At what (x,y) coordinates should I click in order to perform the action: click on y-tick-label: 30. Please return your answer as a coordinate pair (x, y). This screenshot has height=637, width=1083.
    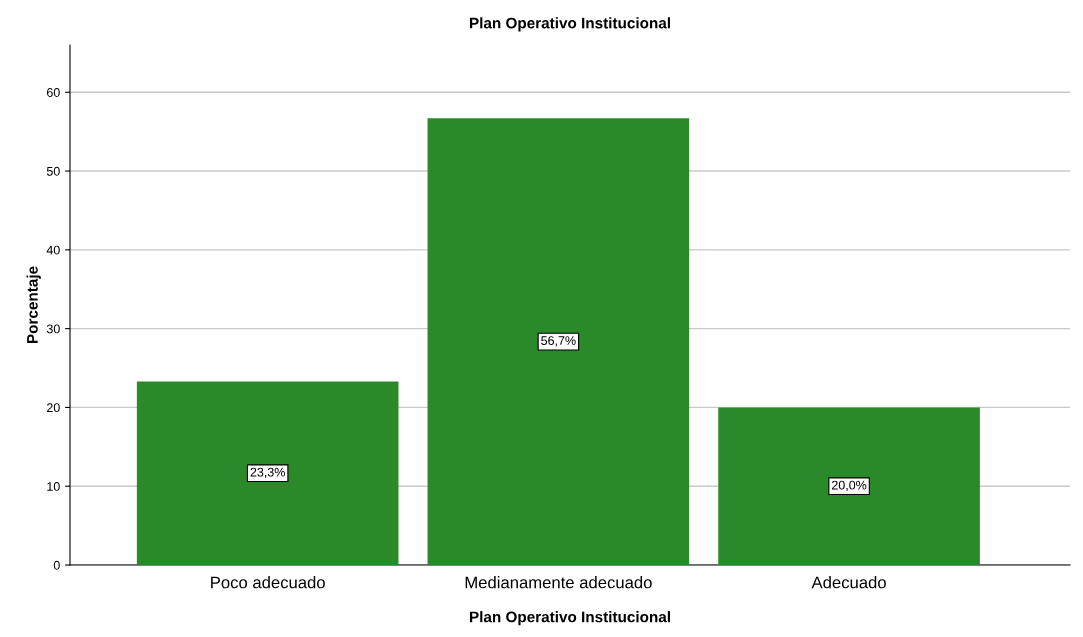
    Looking at the image, I should click on (53, 329).